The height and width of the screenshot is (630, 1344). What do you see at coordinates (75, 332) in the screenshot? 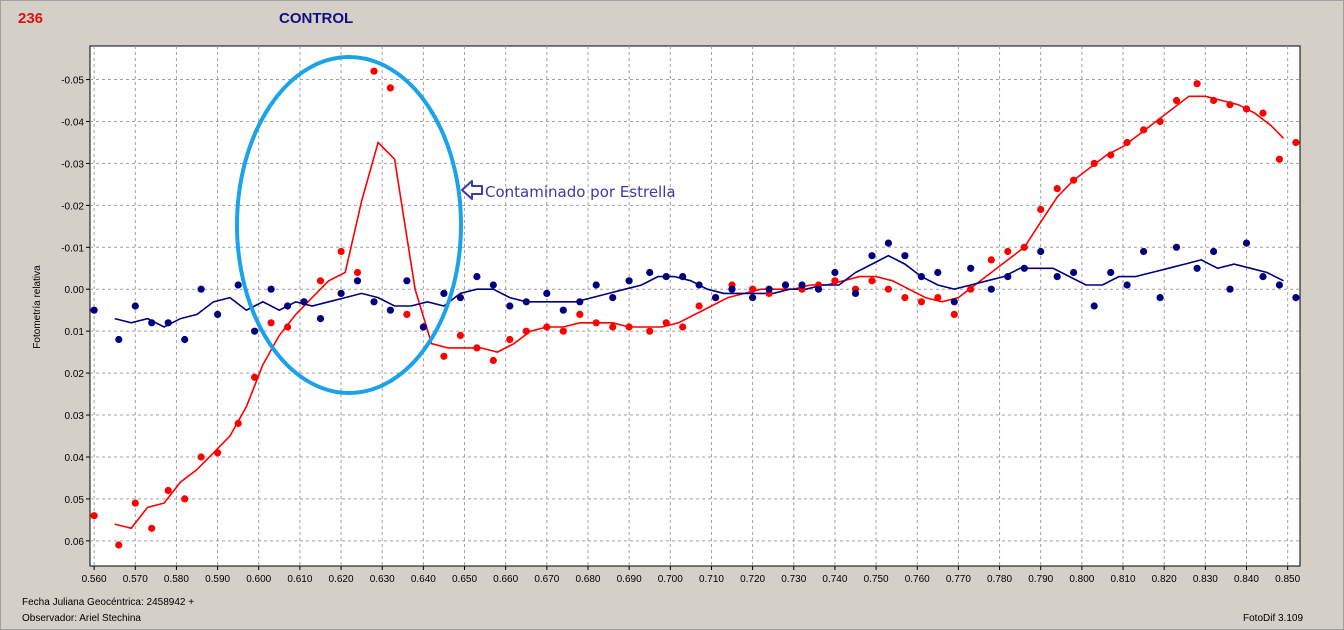
I see `y-tick-label: 0.01` at bounding box center [75, 332].